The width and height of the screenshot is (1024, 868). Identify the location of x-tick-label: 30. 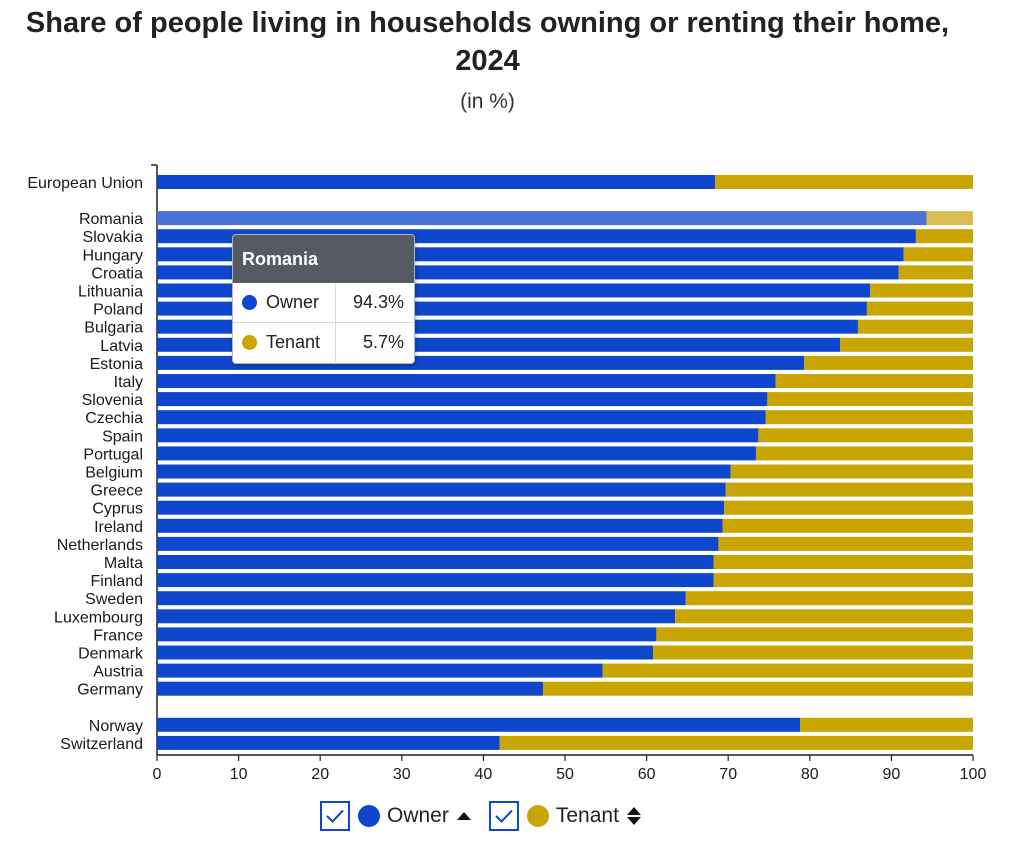
(402, 774).